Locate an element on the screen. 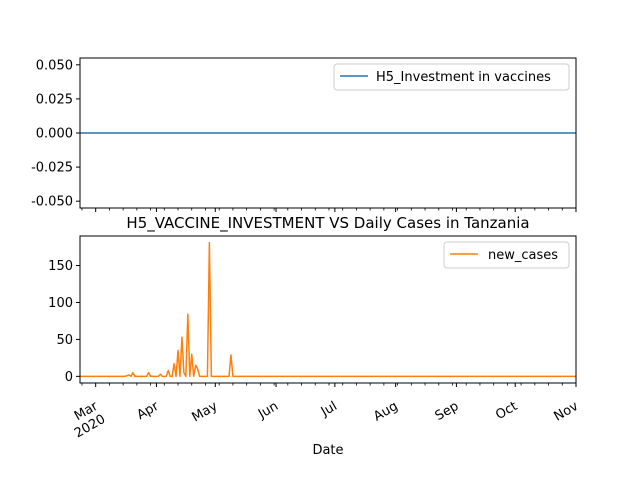 The height and width of the screenshot is (480, 640). top-y-axis-ticks: 0.050 0.025 0.000 -0.025 -0.050 is located at coordinates (55, 134).